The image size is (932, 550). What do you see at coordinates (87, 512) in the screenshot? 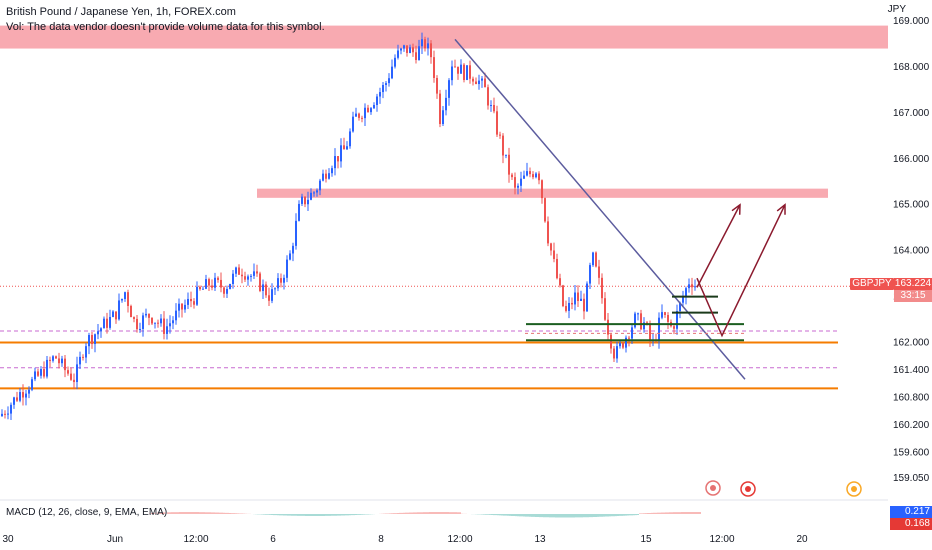
I see `macd-label: MACD (12, 26, close, 9, EMA, EMA)` at bounding box center [87, 512].